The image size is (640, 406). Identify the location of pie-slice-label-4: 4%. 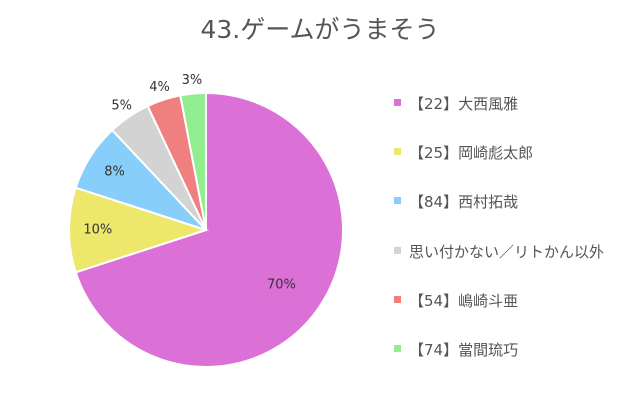
(159, 87).